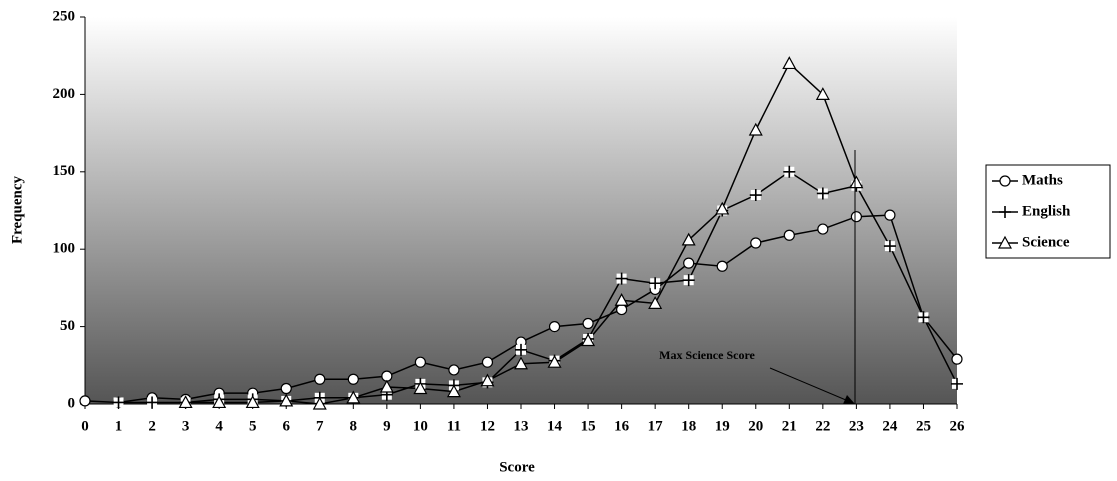 The height and width of the screenshot is (481, 1117). What do you see at coordinates (354, 426) in the screenshot?
I see `x-tick-label: 8` at bounding box center [354, 426].